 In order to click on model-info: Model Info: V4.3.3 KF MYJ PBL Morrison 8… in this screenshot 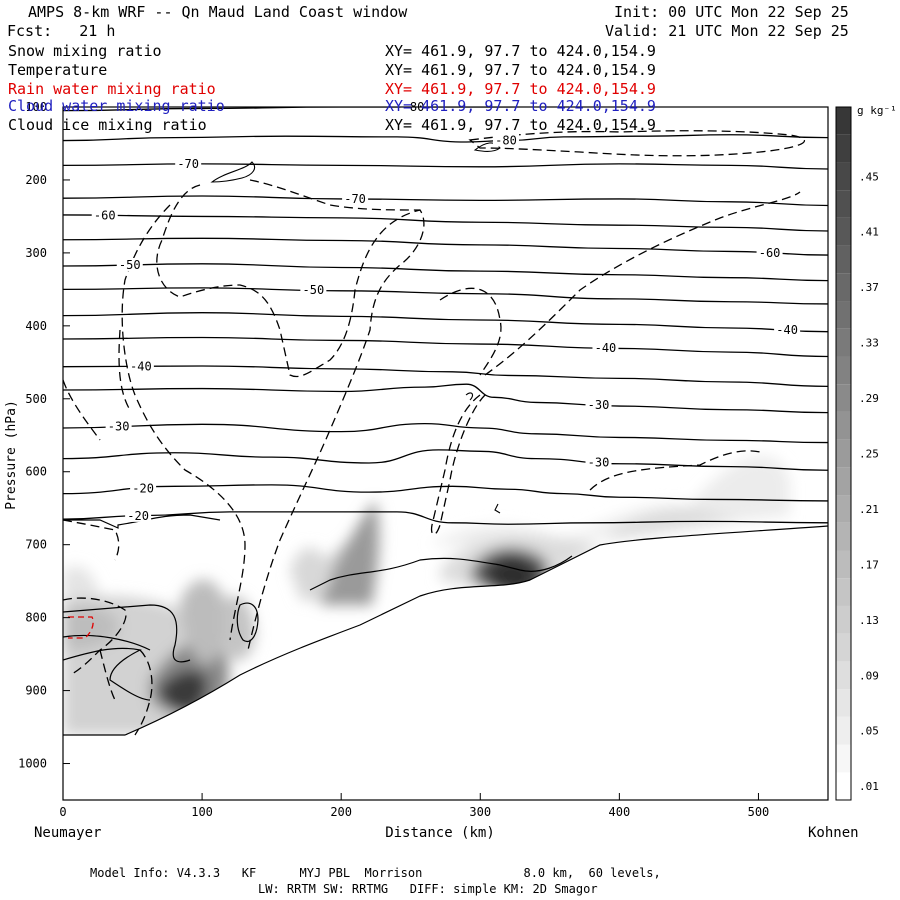, I will do `click(375, 873)`.